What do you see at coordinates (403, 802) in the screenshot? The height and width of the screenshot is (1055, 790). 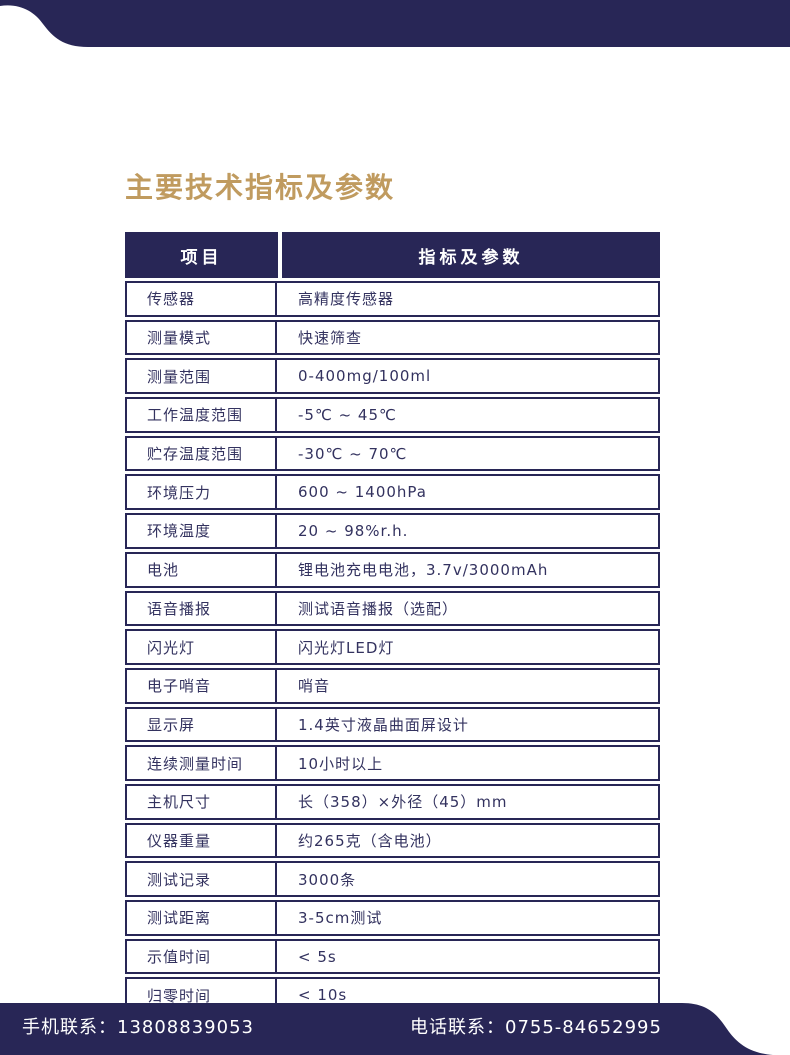 I see `value-cell: 长（358）×外径（45）mm` at bounding box center [403, 802].